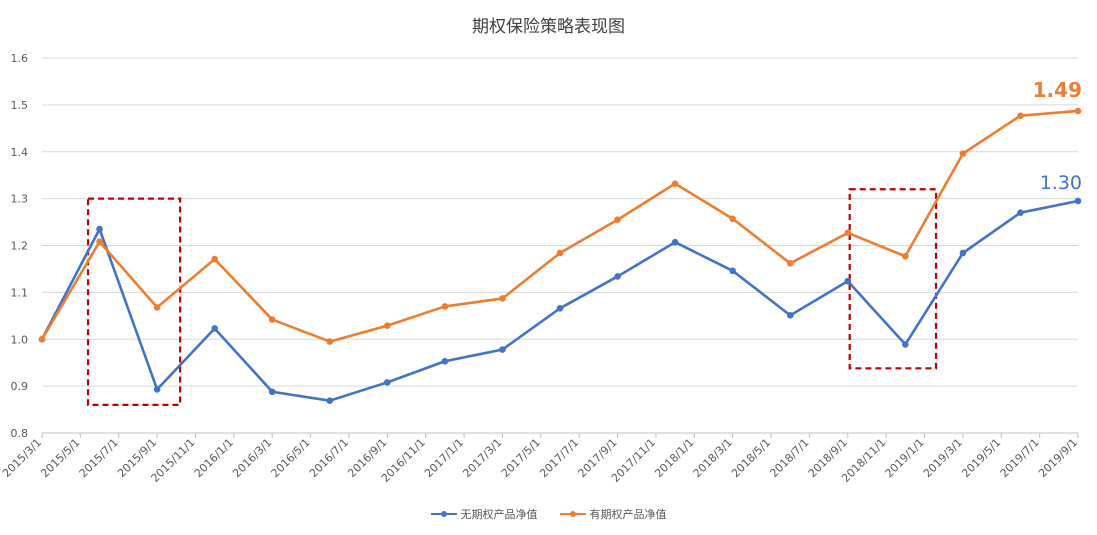 The image size is (1097, 535). What do you see at coordinates (943, 458) in the screenshot?
I see `x-tick-label: 2019/3/1` at bounding box center [943, 458].